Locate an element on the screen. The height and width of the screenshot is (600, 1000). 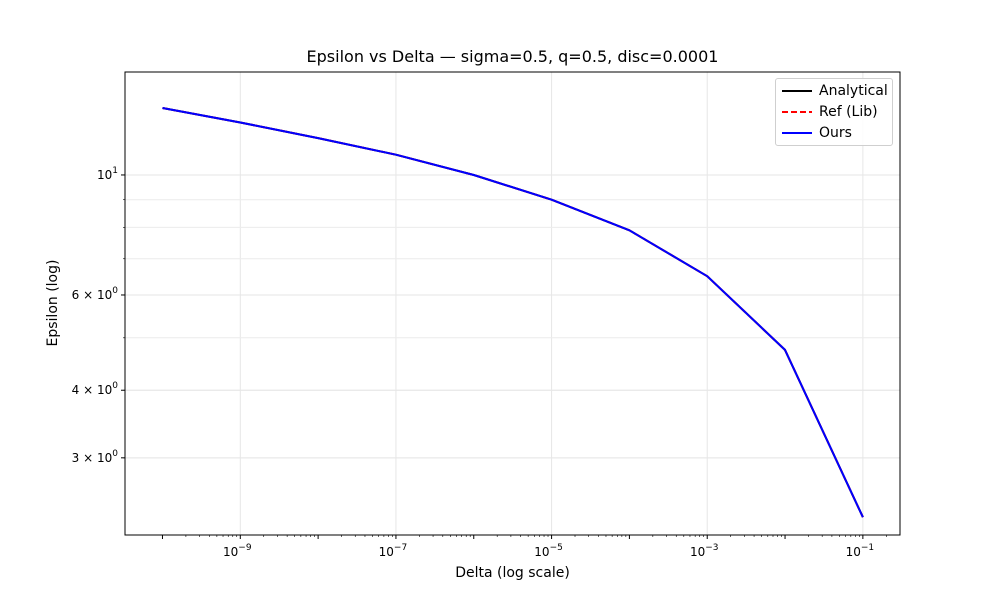
x-axis-label: Delta (log scale) is located at coordinates (512, 573).